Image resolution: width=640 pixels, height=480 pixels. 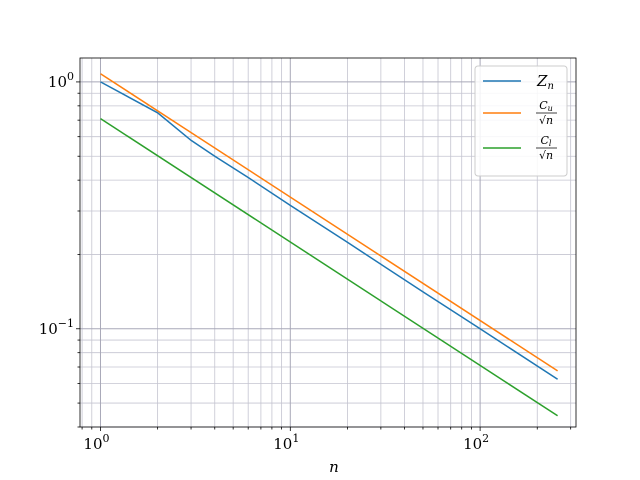 What do you see at coordinates (546, 141) in the screenshot?
I see `legend-label-3-numerator: Cl` at bounding box center [546, 141].